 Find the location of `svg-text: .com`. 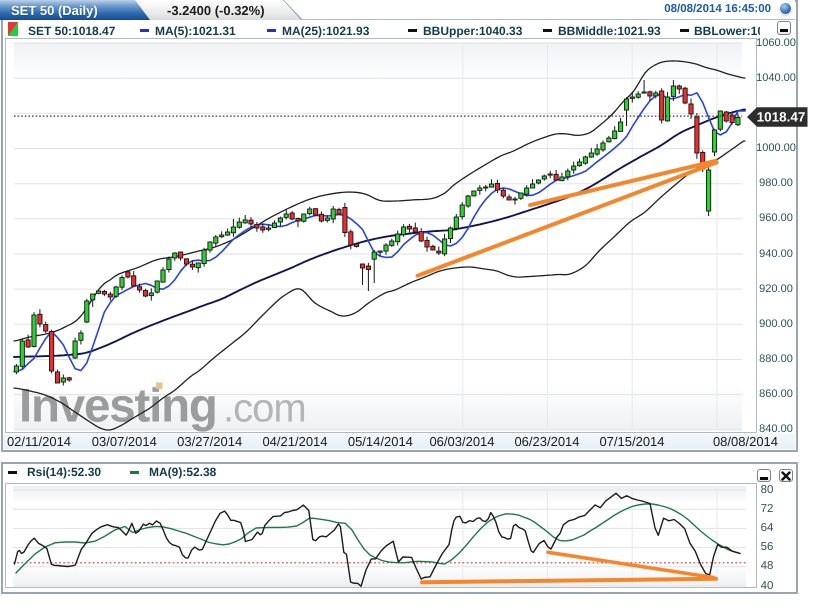

svg-text: .com is located at coordinates (264, 409).